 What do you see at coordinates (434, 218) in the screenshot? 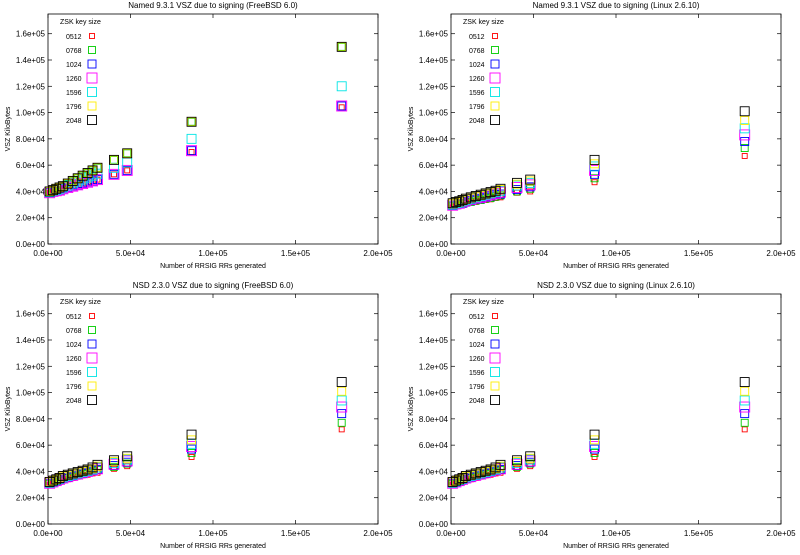
I see `y-tick-label: 2.0e+04` at bounding box center [434, 218].